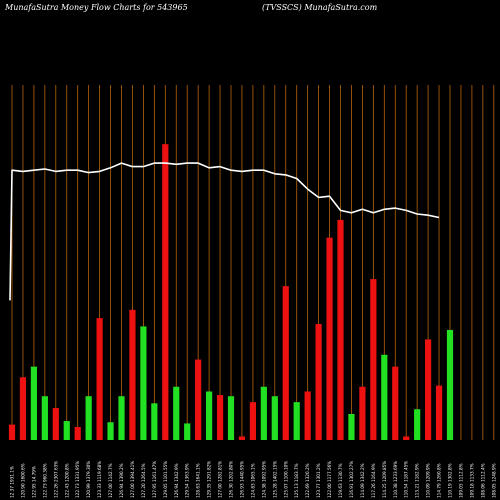 This screenshot has height=500, width=500. Describe the element at coordinates (220, 479) in the screenshot. I see `x-tick-label: 127.00 1282.81%` at that location.